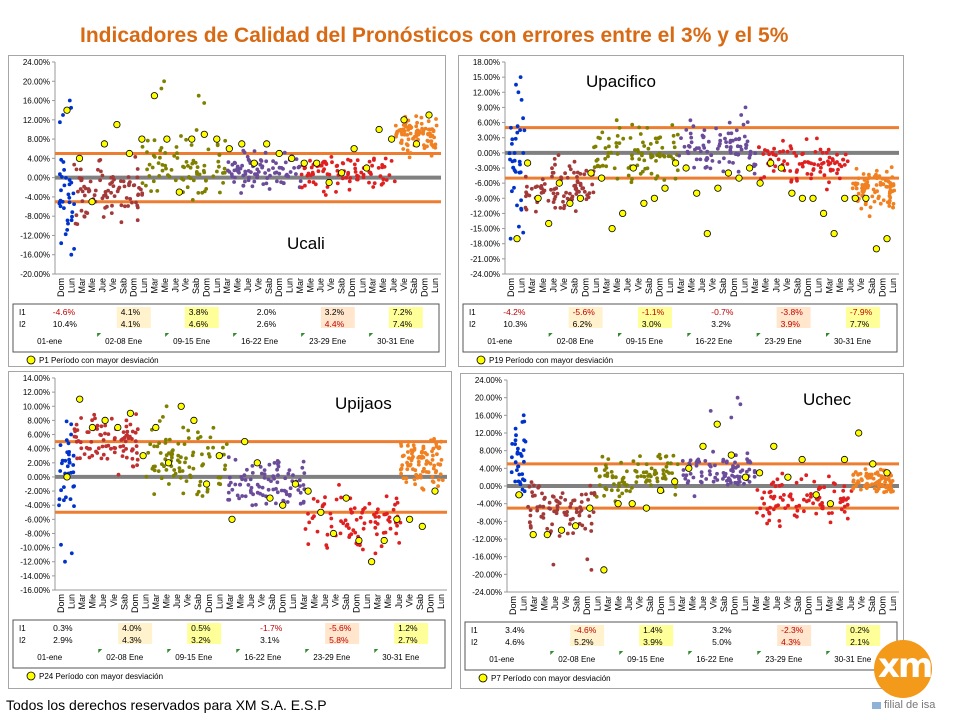 This screenshot has height=720, width=960. Describe the element at coordinates (481, 360) in the screenshot. I see `legend-marker` at that location.